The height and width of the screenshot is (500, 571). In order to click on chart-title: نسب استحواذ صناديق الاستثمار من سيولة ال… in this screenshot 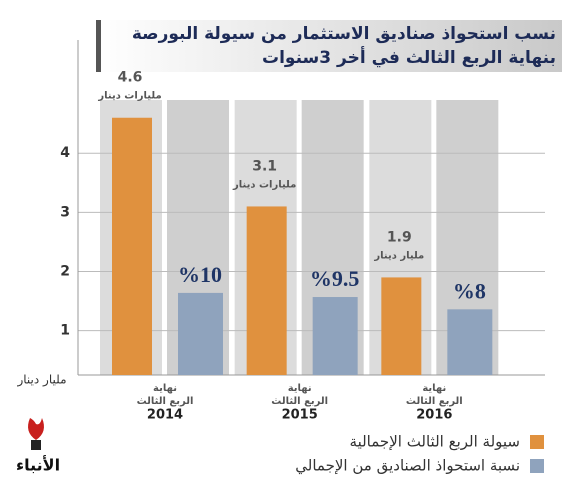, I will do `click(344, 34)`.